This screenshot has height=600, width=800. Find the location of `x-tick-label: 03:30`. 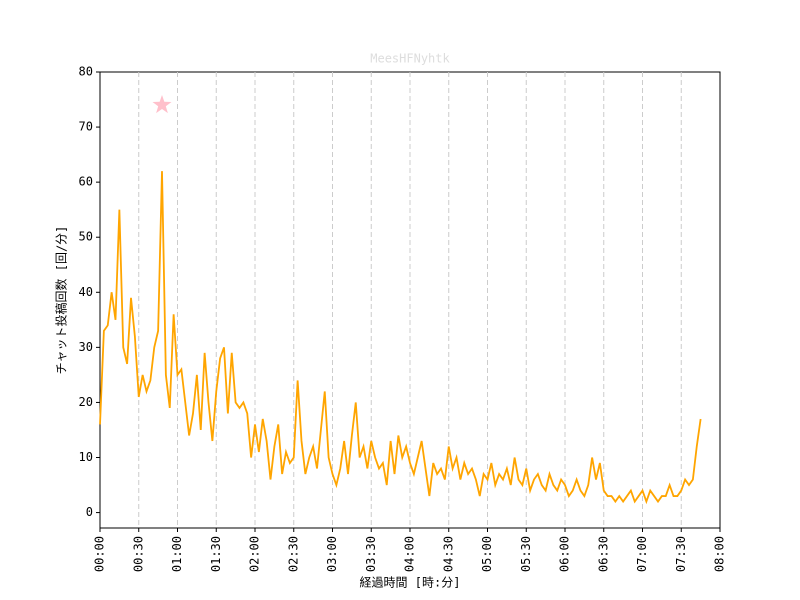

x-tick-label: 03:30 is located at coordinates (371, 554).